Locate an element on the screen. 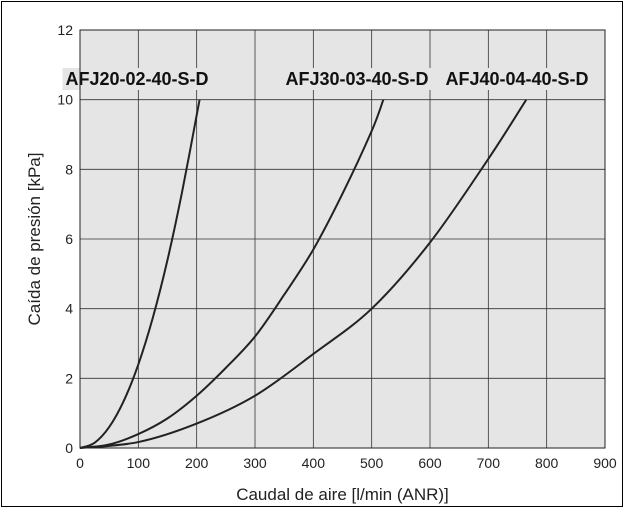 The image size is (625, 509). series-label-2: AFJ30-03-40-S-D is located at coordinates (356, 79).